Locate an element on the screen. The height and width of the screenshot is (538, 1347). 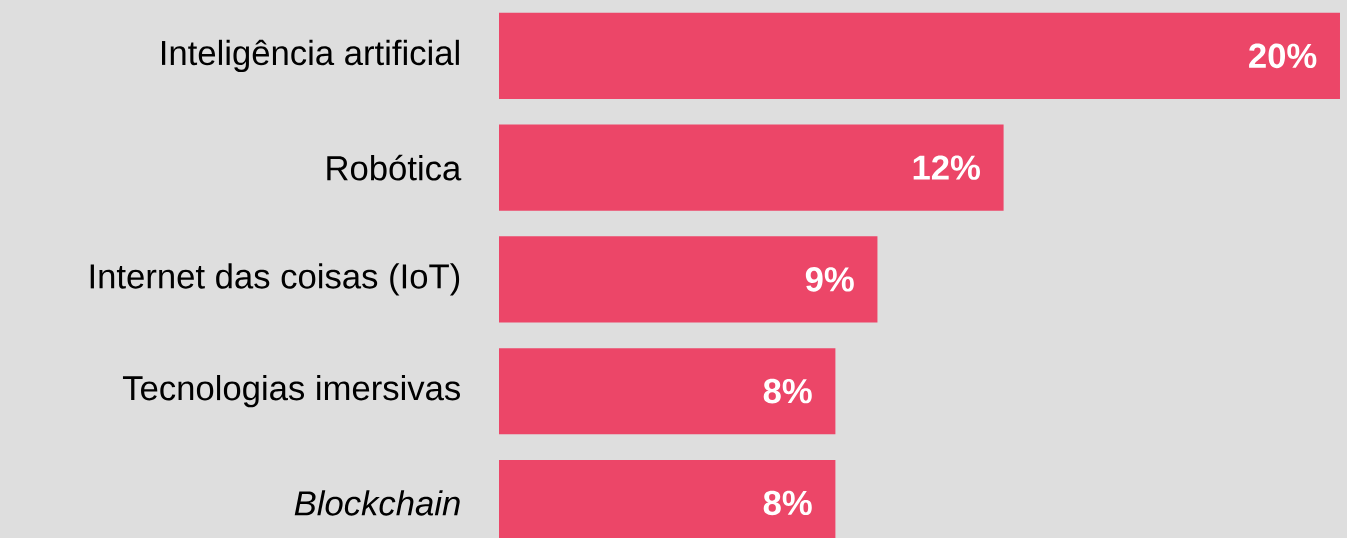
y-tick-label: Blockchain is located at coordinates (377, 503).